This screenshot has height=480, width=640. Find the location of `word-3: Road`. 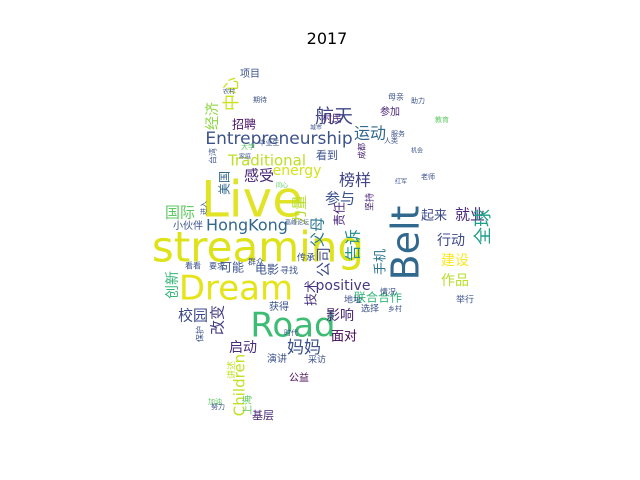

word-3: Road is located at coordinates (292, 326).